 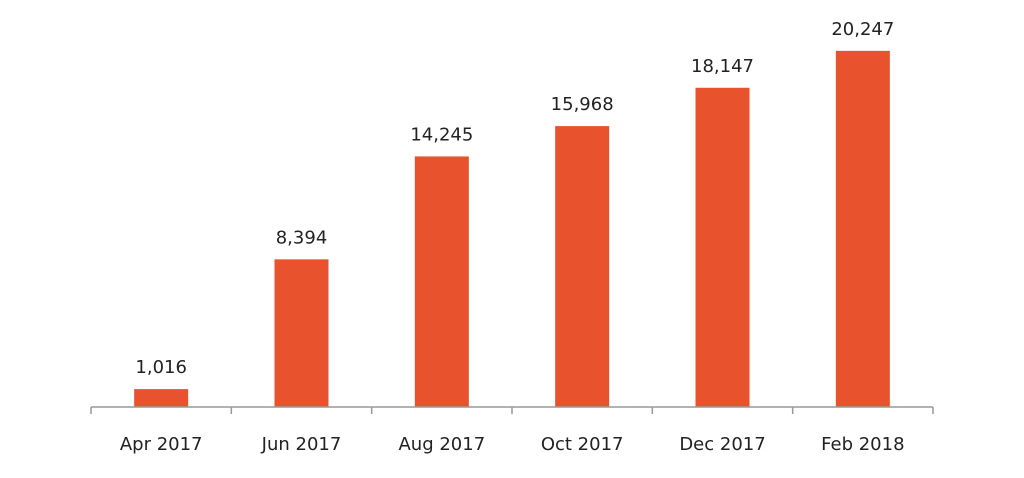 I want to click on x-tick-label: Aug 2017, so click(x=441, y=444).